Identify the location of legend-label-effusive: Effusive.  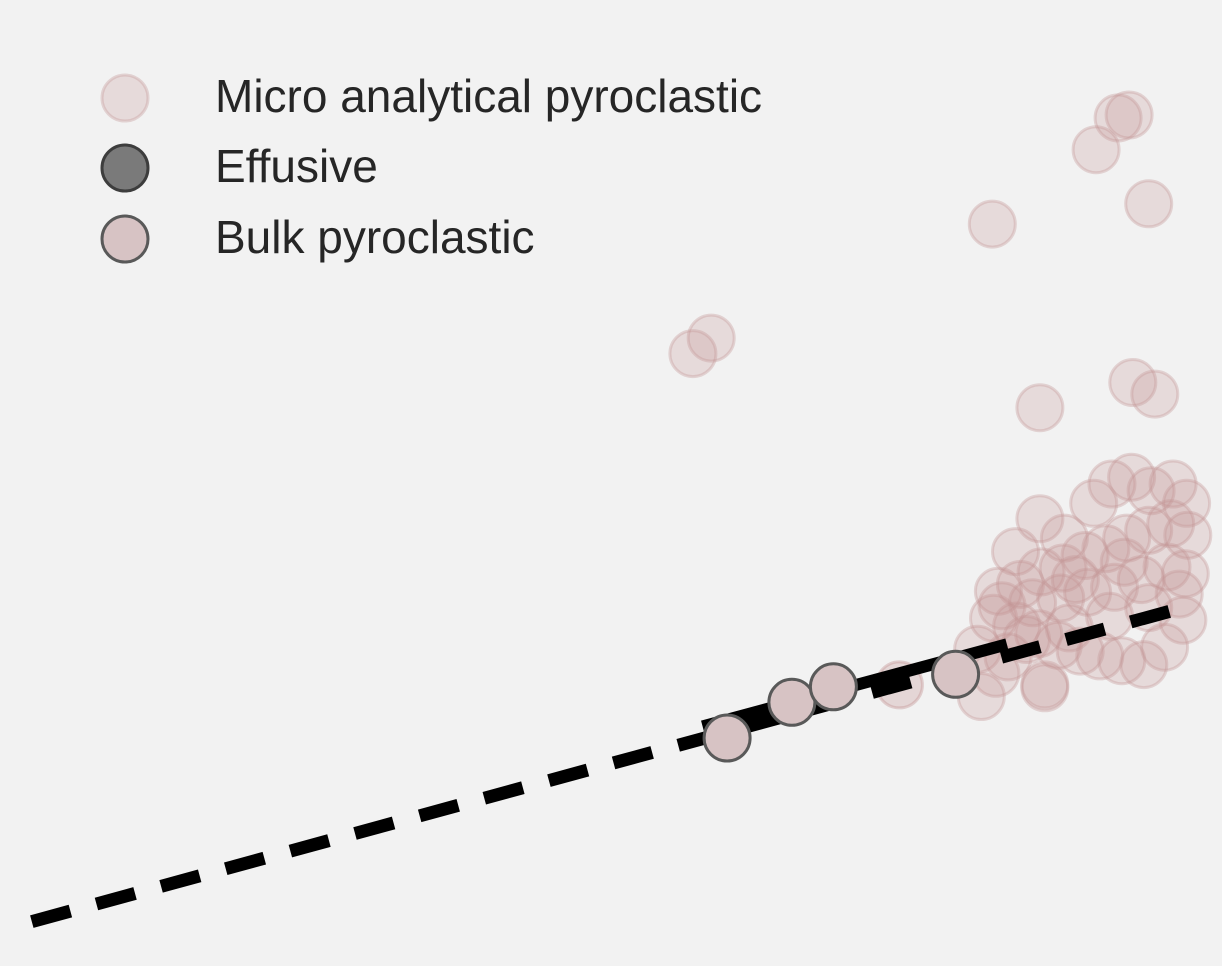
(296, 166).